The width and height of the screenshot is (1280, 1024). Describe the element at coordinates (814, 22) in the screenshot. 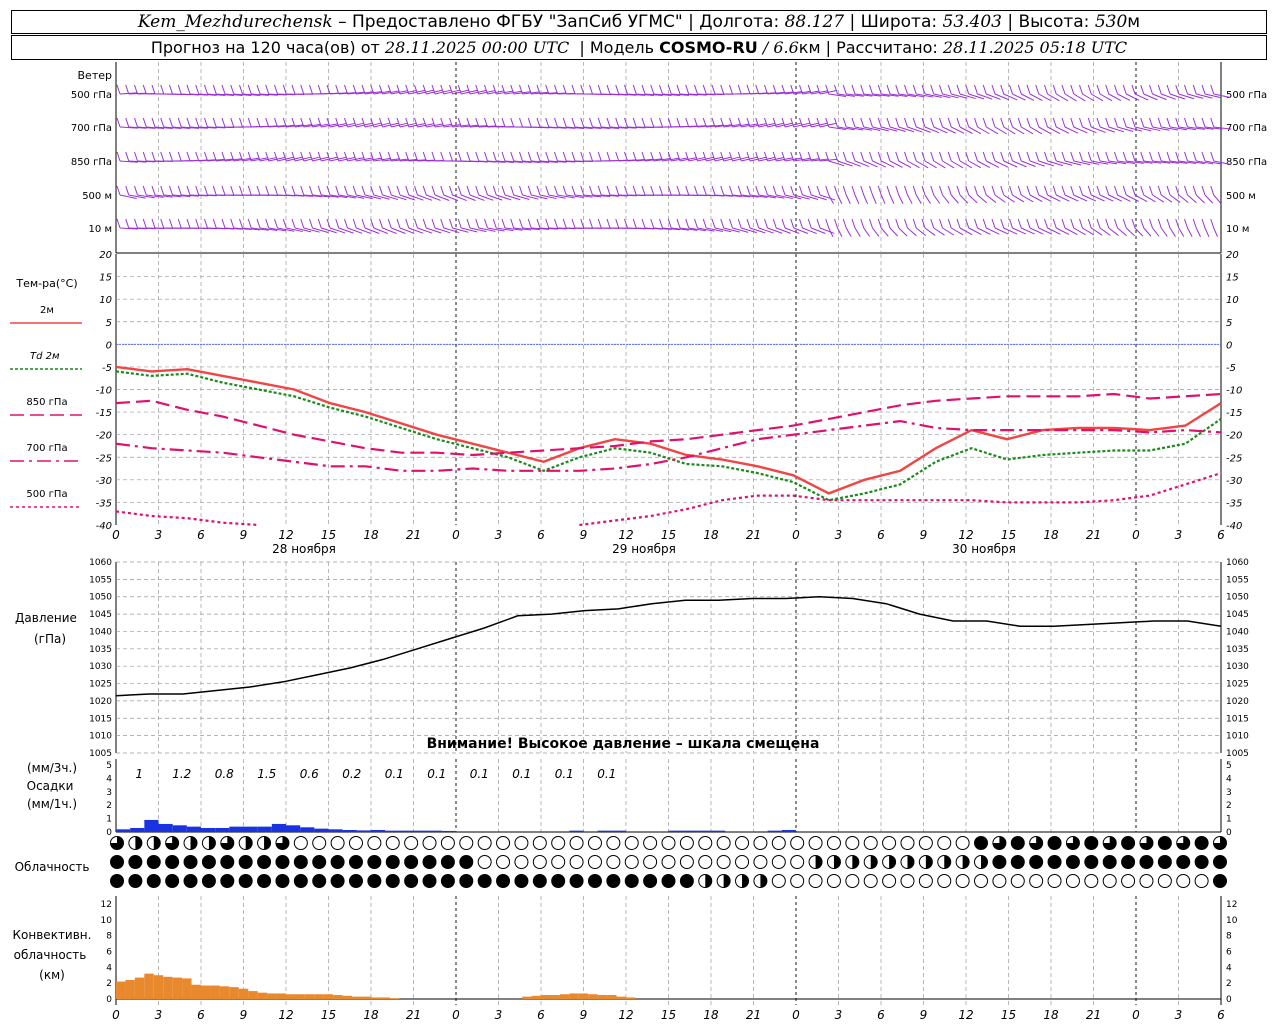

I see `lon-value: 88.127` at that location.